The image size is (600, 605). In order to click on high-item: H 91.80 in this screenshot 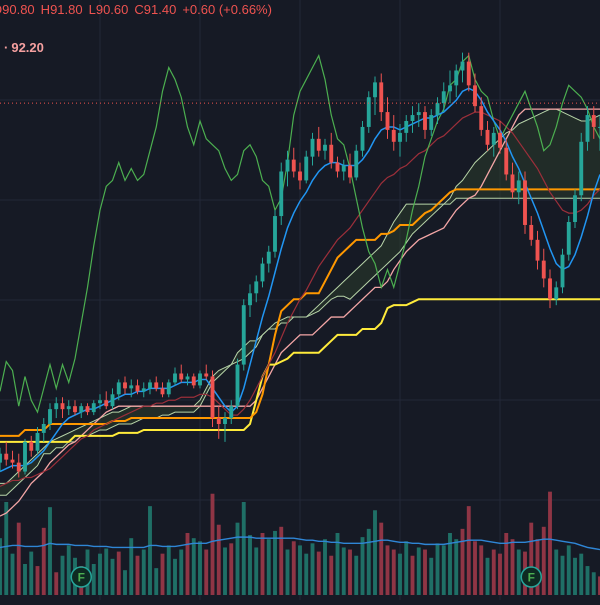, I will do `click(62, 9)`.